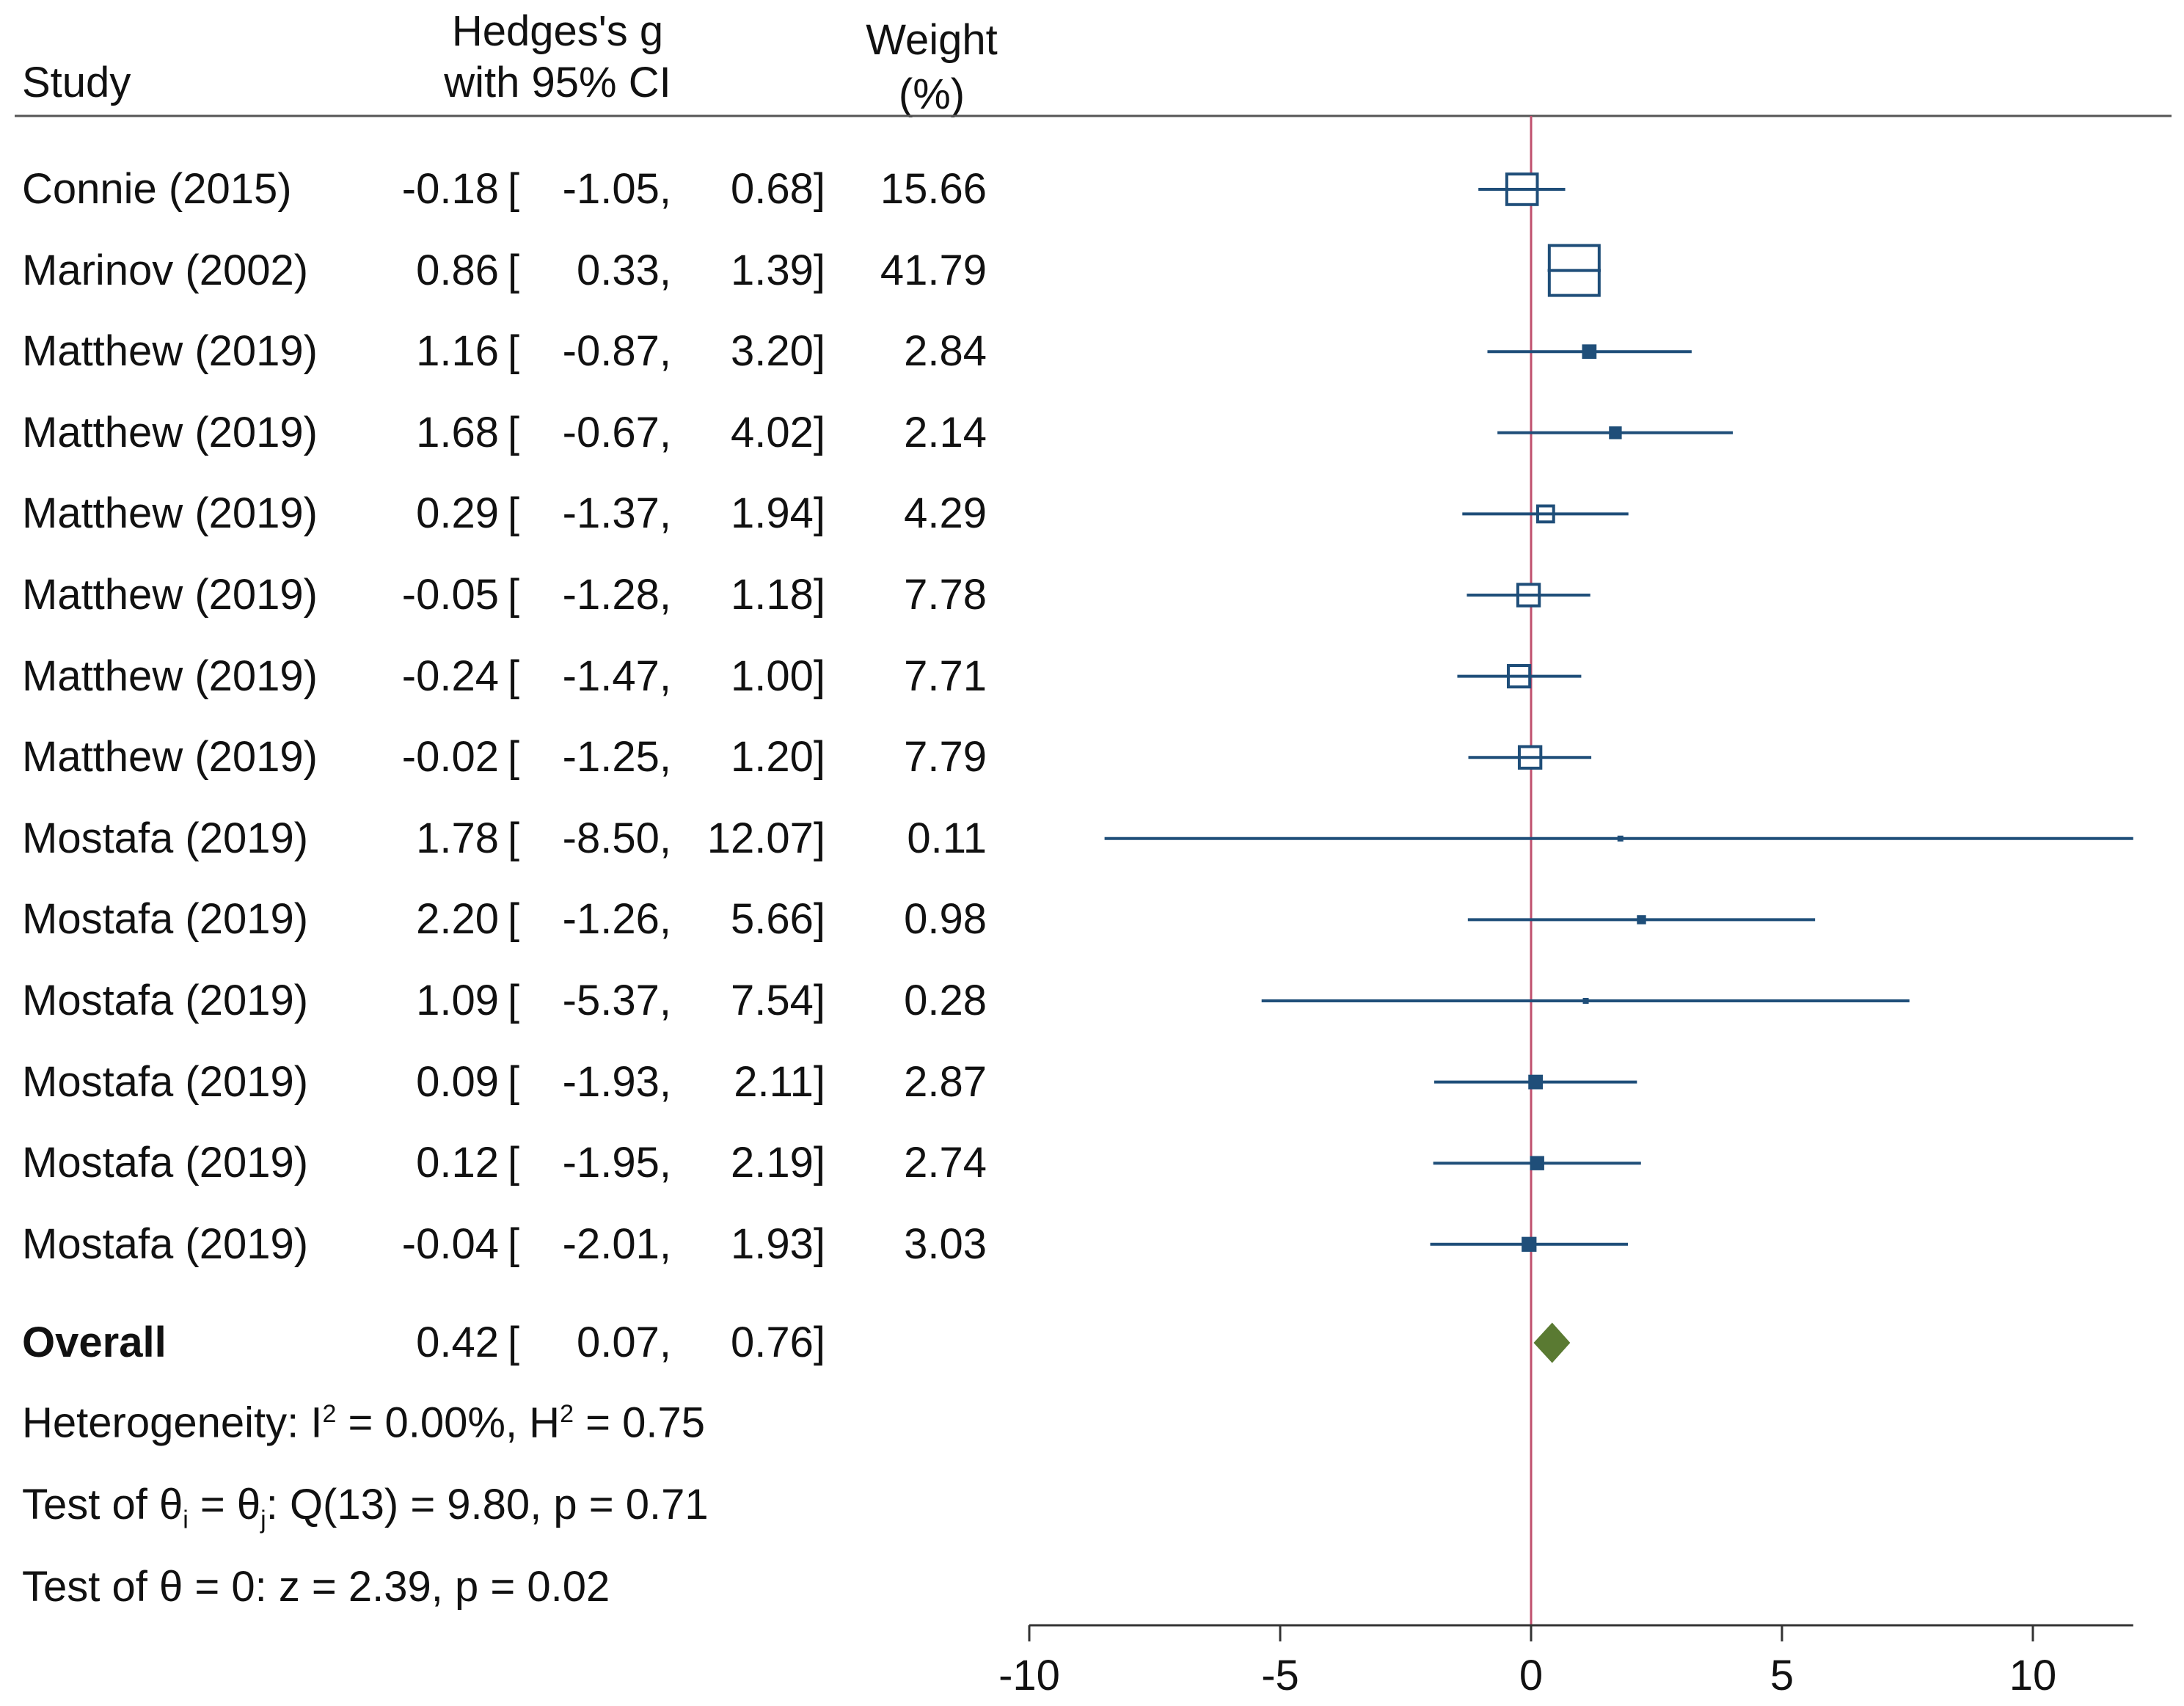  Describe the element at coordinates (779, 1082) in the screenshot. I see `study-ci-upper: 2.11]` at that location.